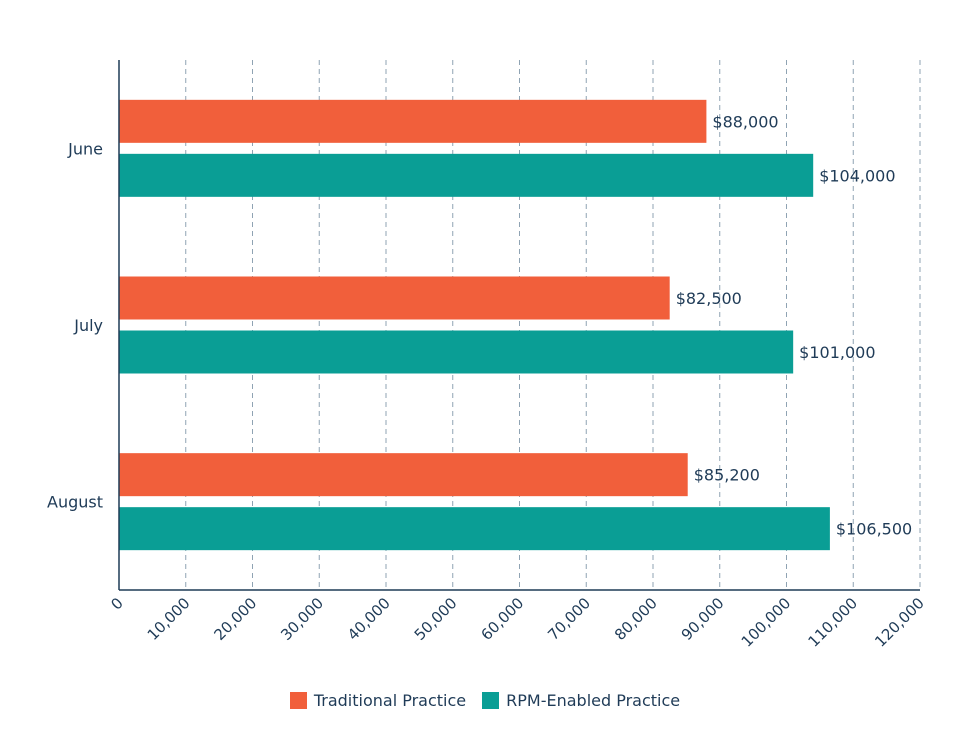 The width and height of the screenshot is (970, 755). Describe the element at coordinates (727, 475) in the screenshot. I see `data-label-august-series-0: $85,200` at that location.